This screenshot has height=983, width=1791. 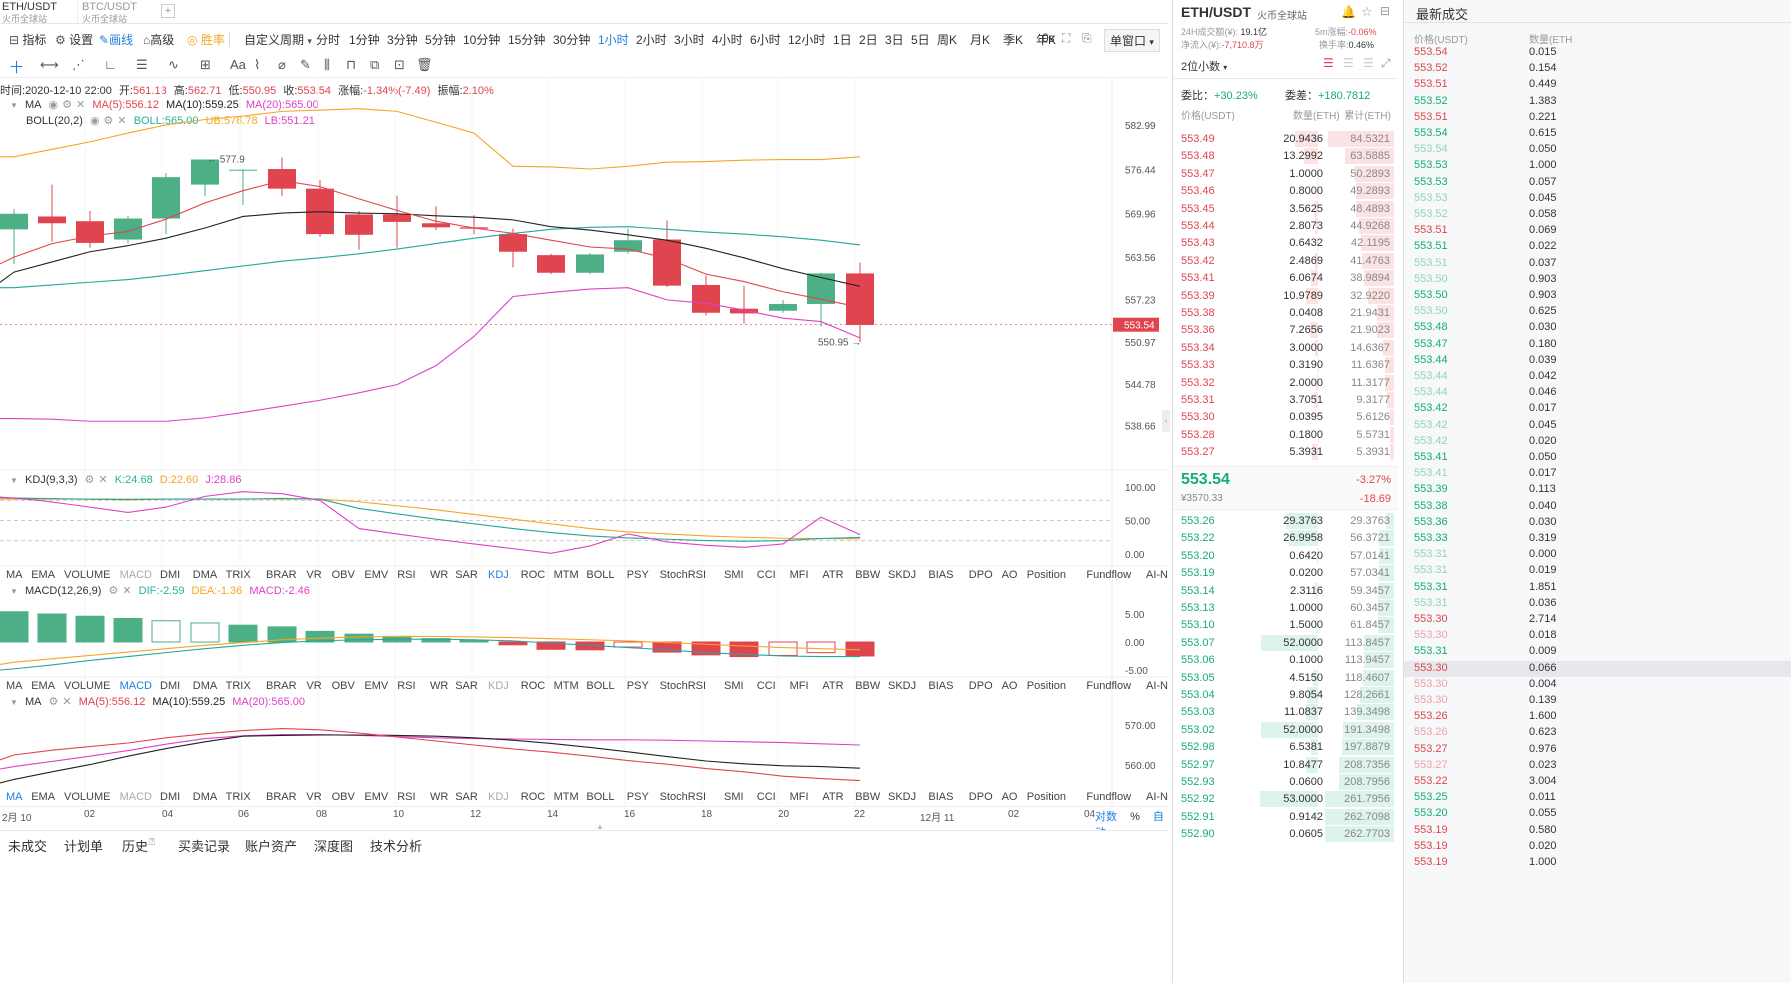 I want to click on period-0: 分时, so click(x=328, y=40).